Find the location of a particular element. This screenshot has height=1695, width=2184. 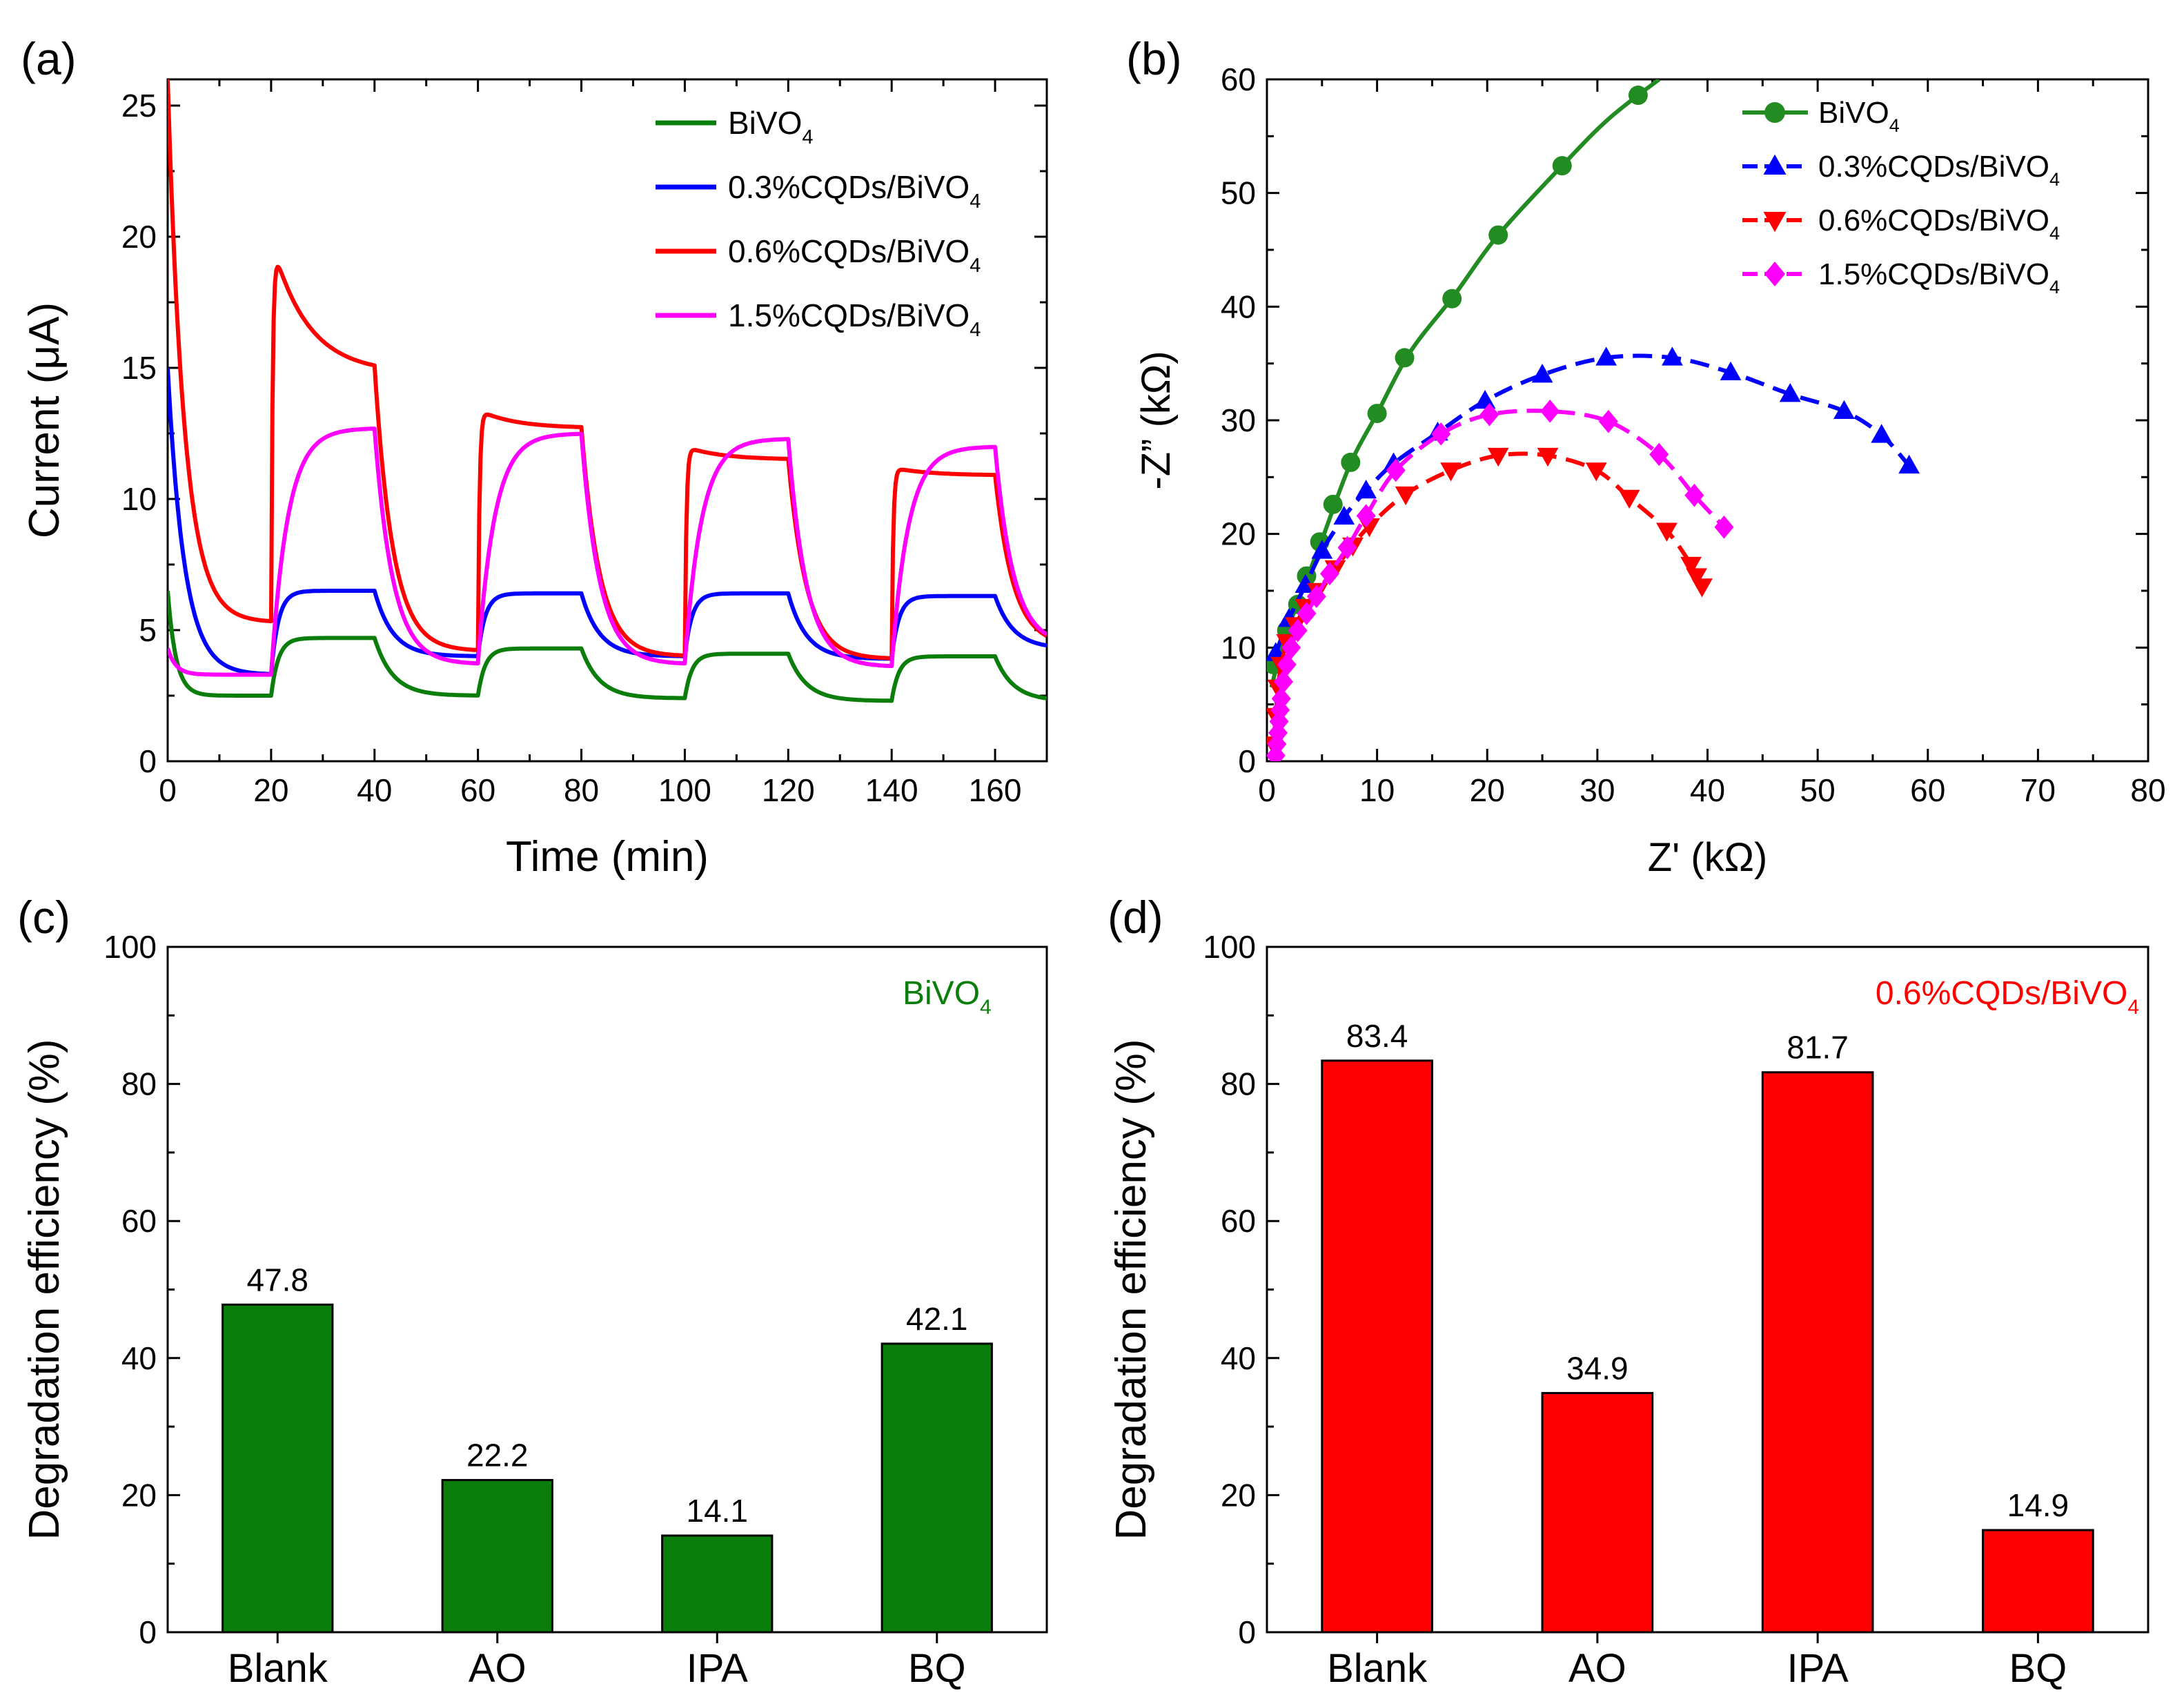

legend-label-0: BiVO4 is located at coordinates (771, 126).